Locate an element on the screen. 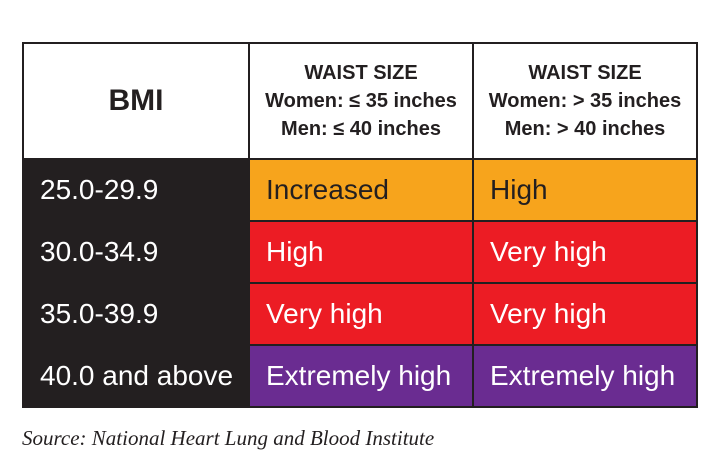 Image resolution: width=720 pixels, height=471 pixels. header-line: Women: > 35 inches is located at coordinates (585, 101).